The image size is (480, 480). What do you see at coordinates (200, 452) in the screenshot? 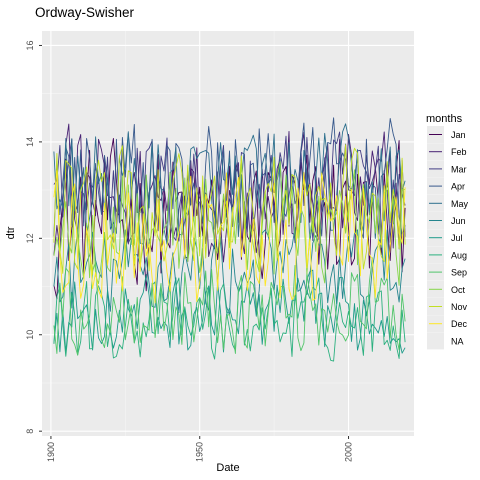
I see `x-tick-label: 1950` at bounding box center [200, 452].